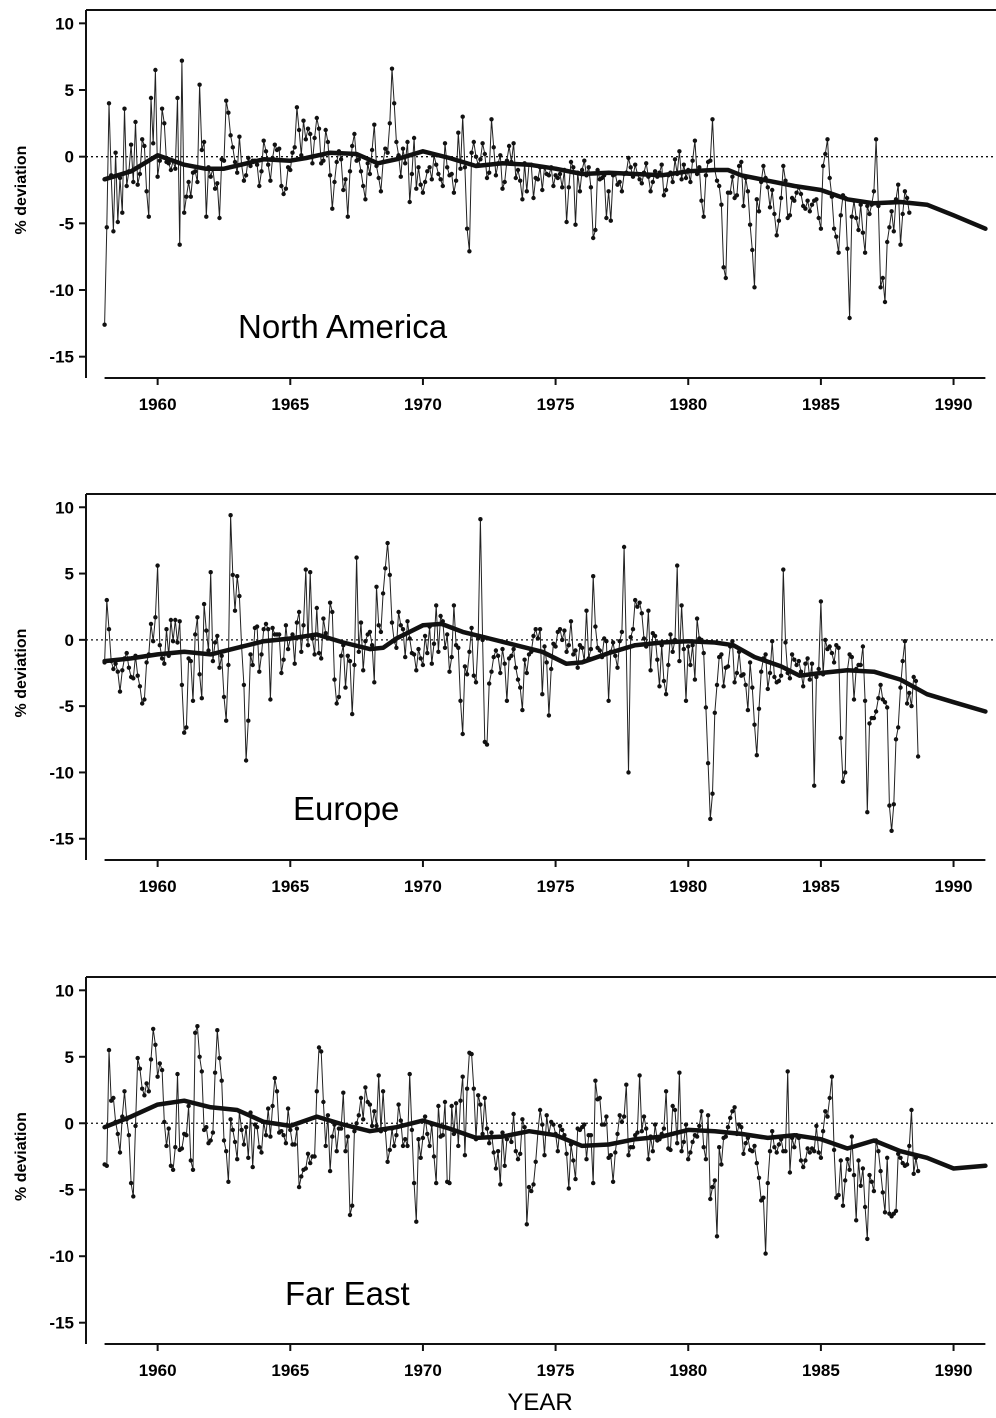  Describe the element at coordinates (158, 886) in the screenshot. I see `x-tick-label: 1960` at that location.